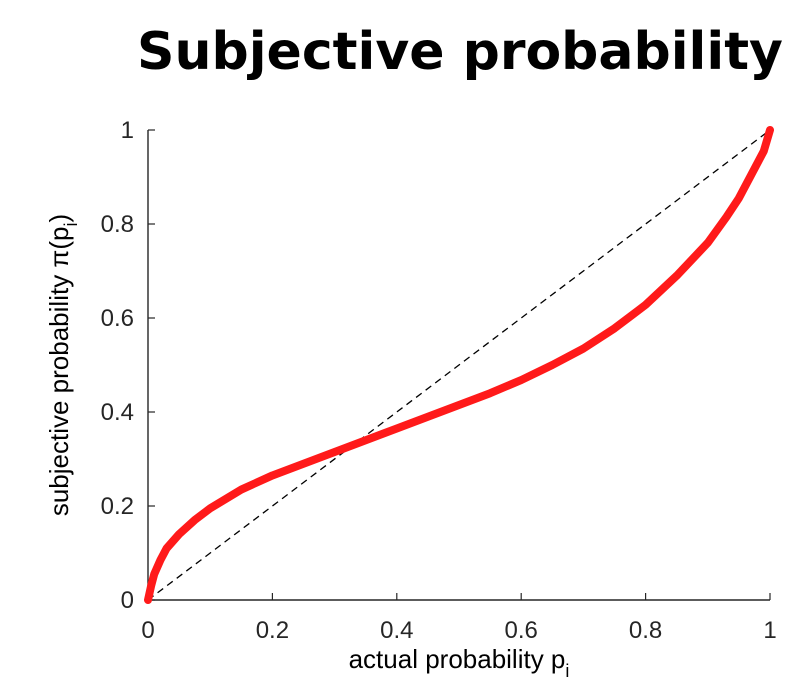 This screenshot has height=688, width=794. What do you see at coordinates (117, 506) in the screenshot?
I see `y-tick-label: 0.2` at bounding box center [117, 506].